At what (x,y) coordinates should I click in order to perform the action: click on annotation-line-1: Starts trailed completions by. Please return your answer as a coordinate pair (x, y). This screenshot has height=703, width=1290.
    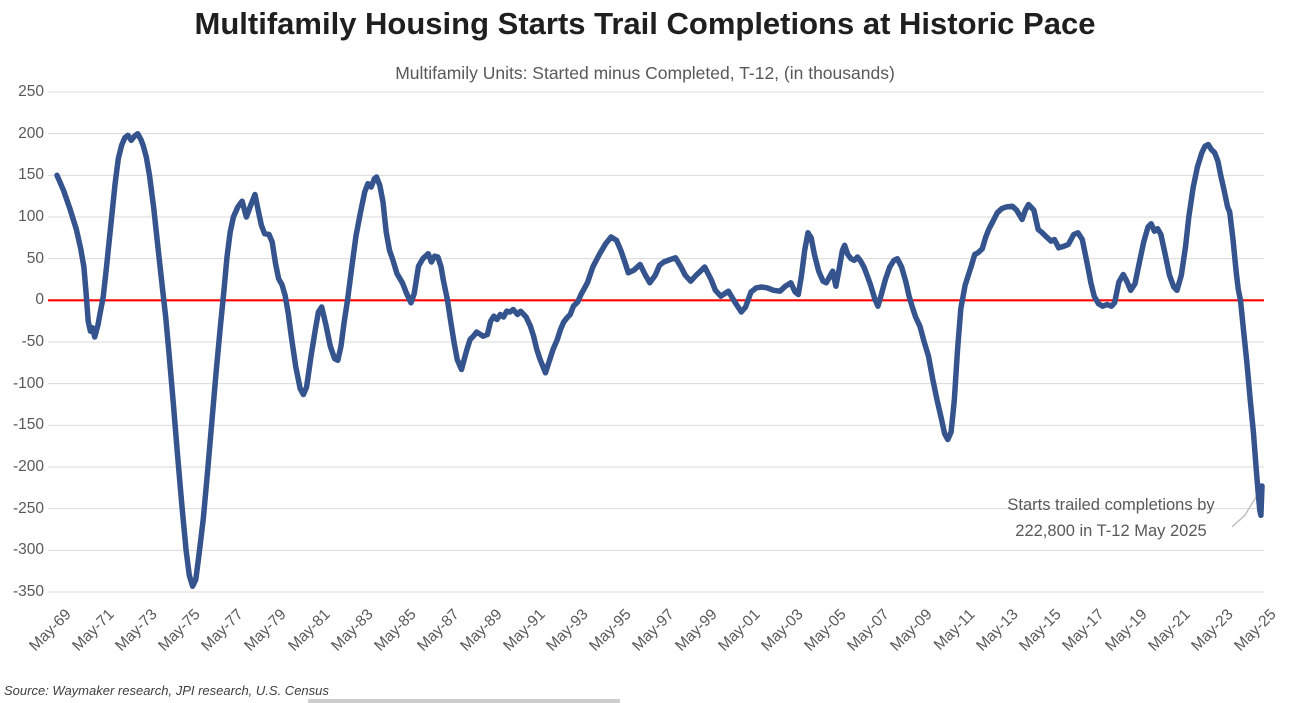
    Looking at the image, I should click on (1111, 505).